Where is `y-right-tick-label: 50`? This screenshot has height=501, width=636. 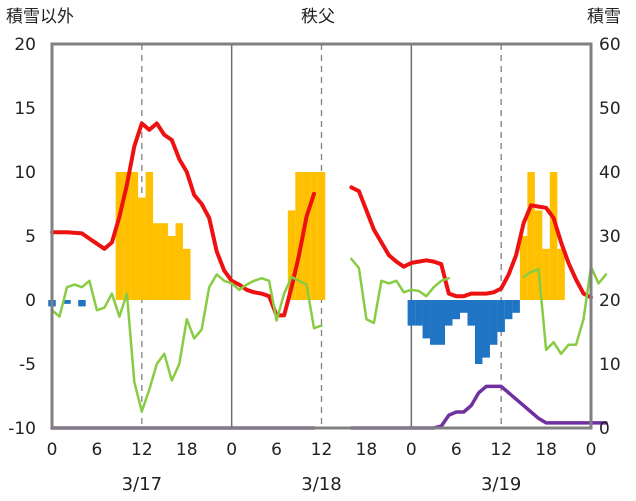 y-right-tick-label: 50 is located at coordinates (610, 109).